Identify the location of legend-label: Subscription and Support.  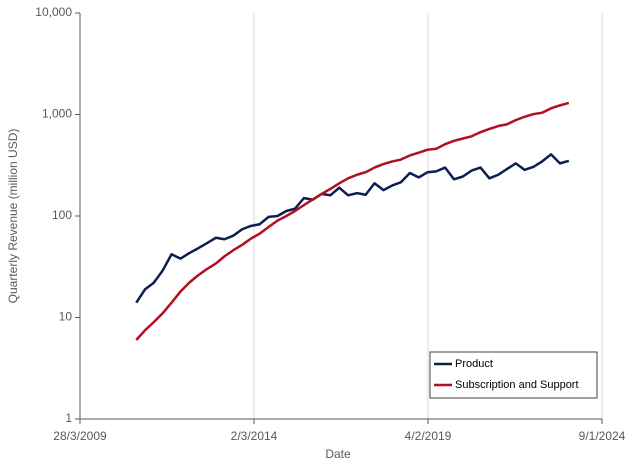
(517, 385).